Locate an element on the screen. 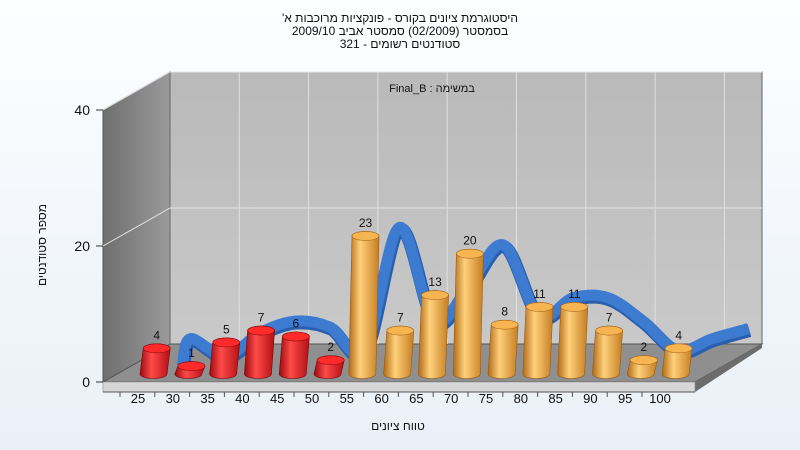 The image size is (800, 450). chart-title-line-2: בסמסטר (02/2009) סמסטר אביב 2009/10 is located at coordinates (400, 31).